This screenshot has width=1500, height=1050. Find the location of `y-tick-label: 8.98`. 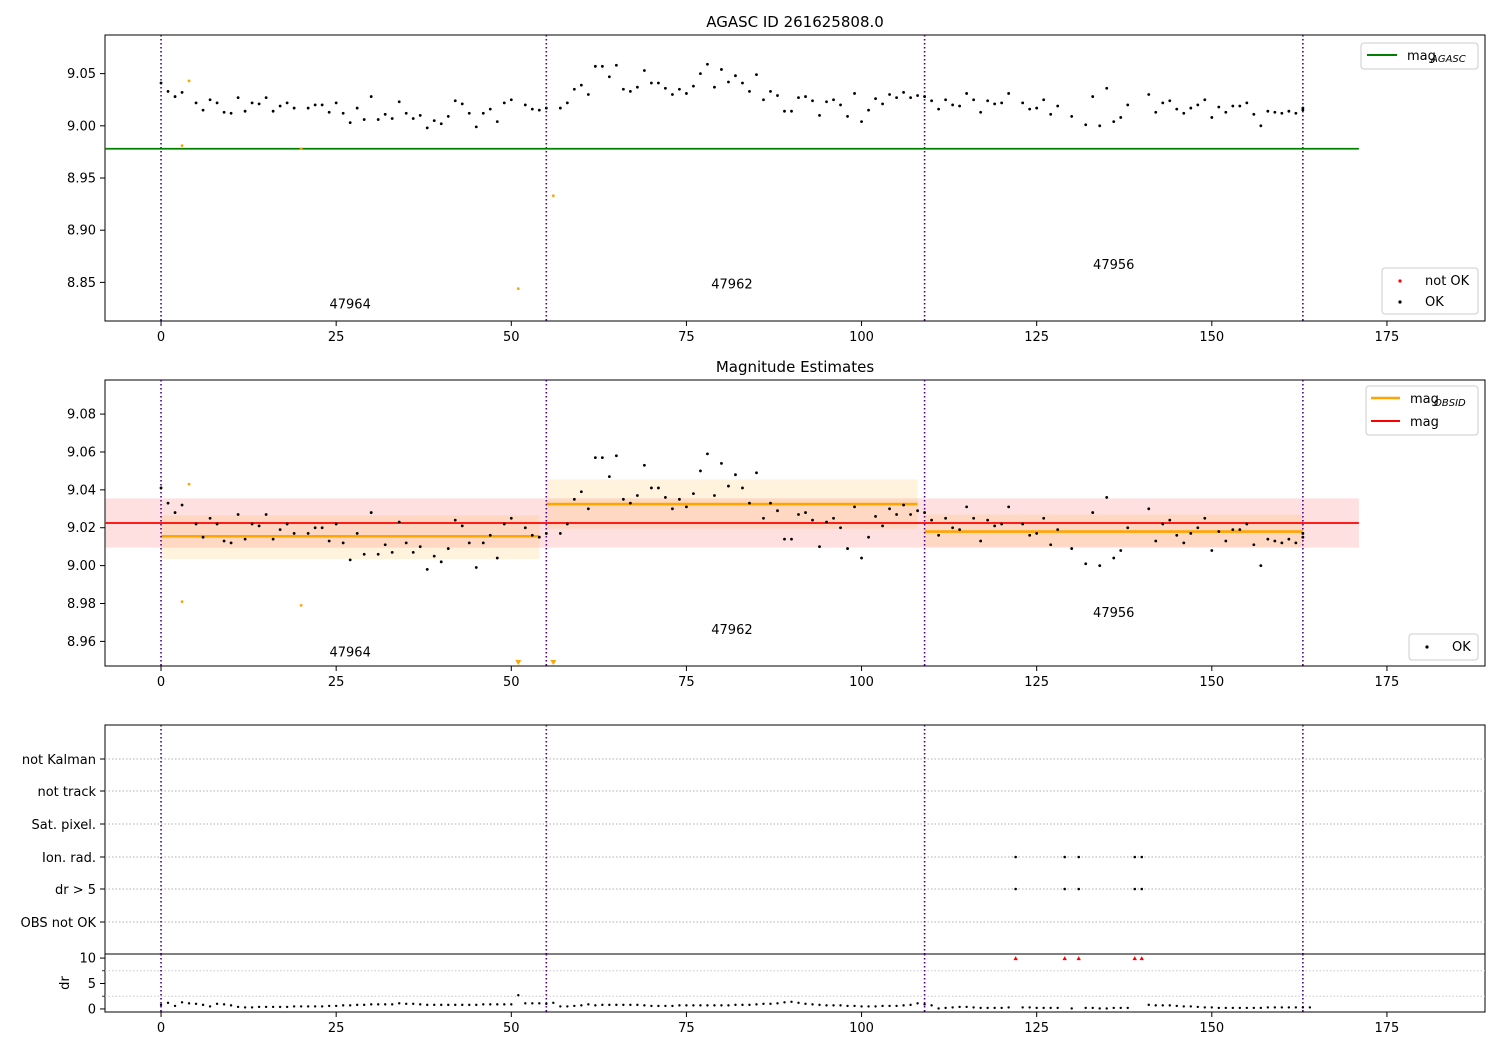

y-tick-label: 8.98 is located at coordinates (81, 604).